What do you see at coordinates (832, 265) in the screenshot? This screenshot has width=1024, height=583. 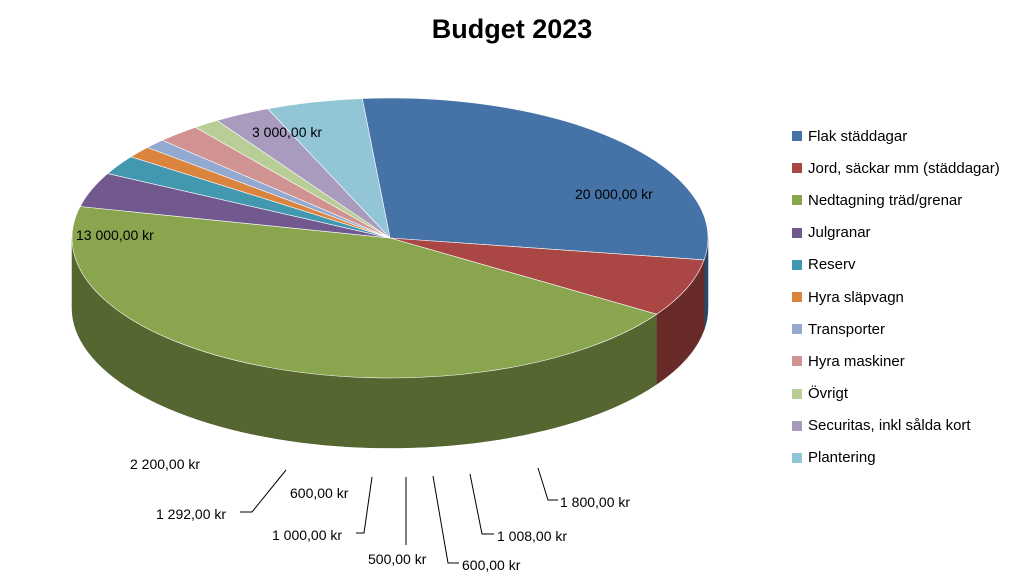 I see `legend-label: Reserv` at bounding box center [832, 265].